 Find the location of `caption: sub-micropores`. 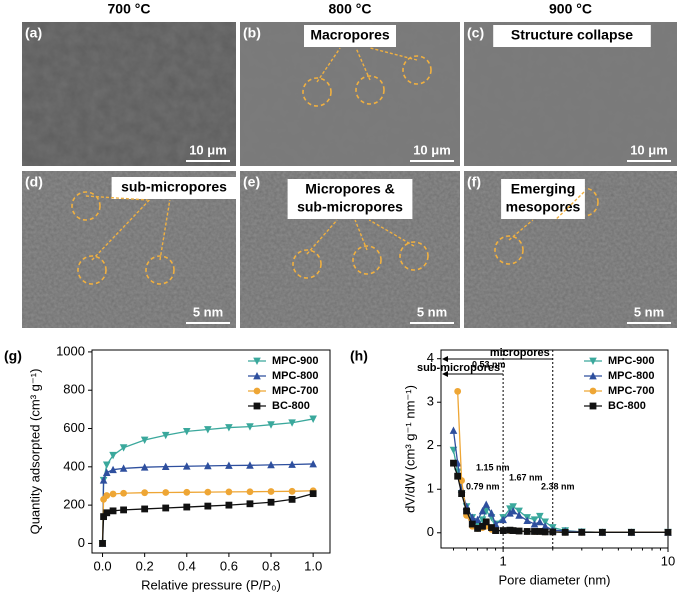

caption: sub-micropores is located at coordinates (174, 187).